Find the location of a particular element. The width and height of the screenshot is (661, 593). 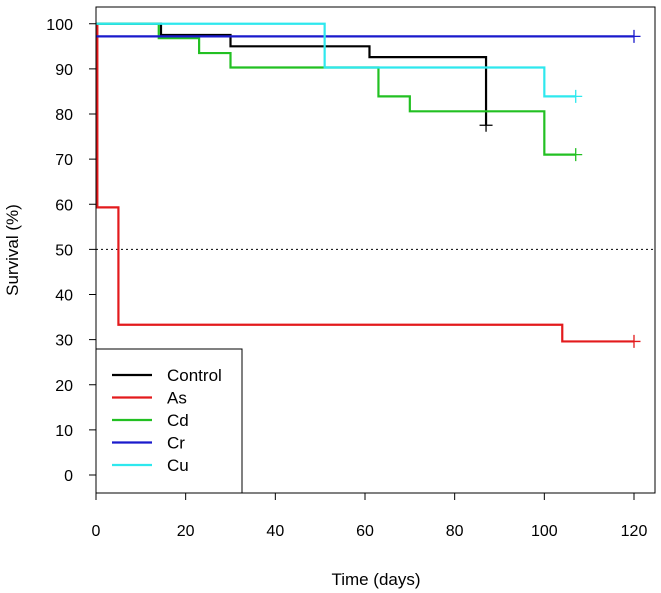

y-tick-label: 70 is located at coordinates (64, 160).